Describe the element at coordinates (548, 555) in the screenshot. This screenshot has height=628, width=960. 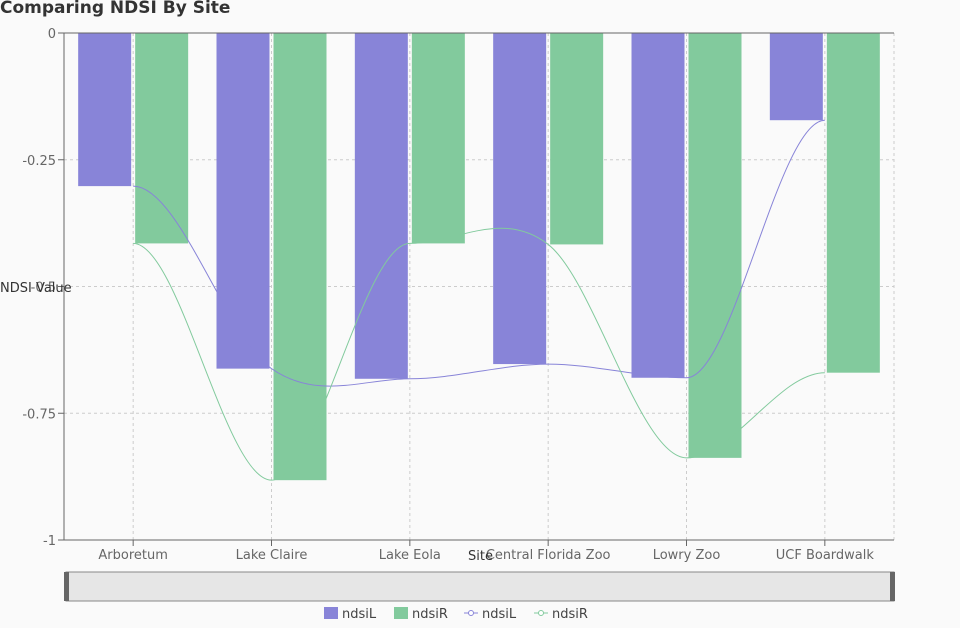
I see `x-tick-label: Central Florida Zoo` at that location.